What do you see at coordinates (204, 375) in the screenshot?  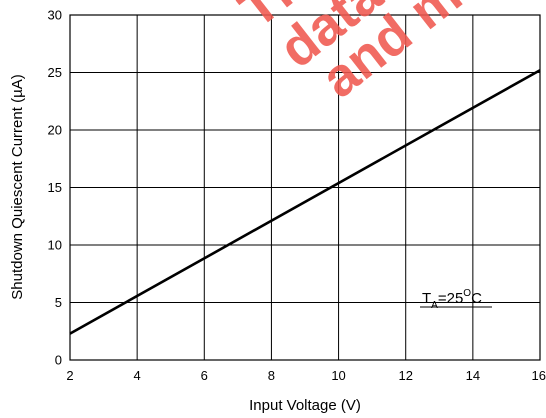 I see `x-tick-label-6: 6` at bounding box center [204, 375].